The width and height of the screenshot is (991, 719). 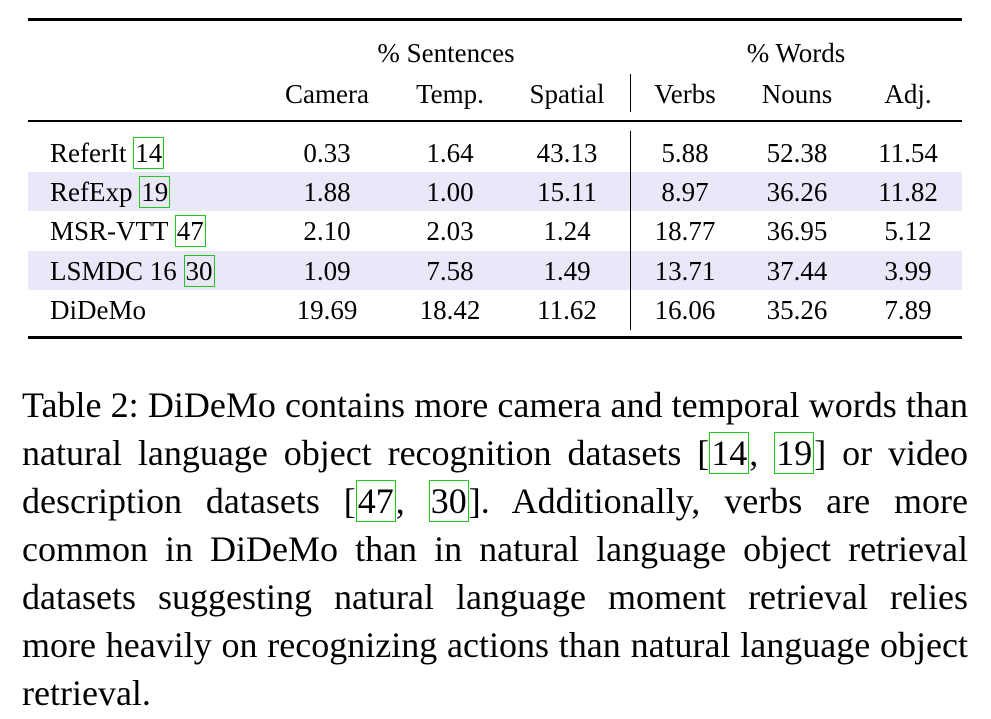 What do you see at coordinates (450, 94) in the screenshot?
I see `column-header-temp: Temp.` at bounding box center [450, 94].